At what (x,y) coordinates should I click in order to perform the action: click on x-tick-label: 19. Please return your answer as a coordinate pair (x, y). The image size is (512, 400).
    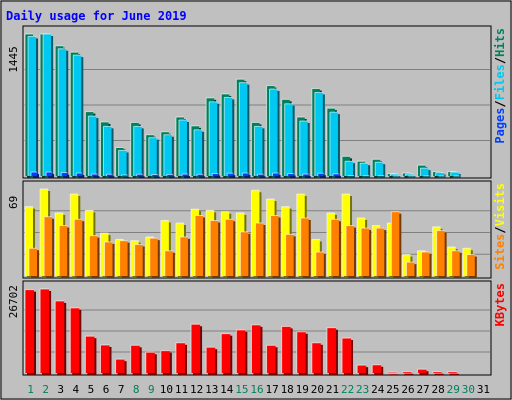
    Looking at the image, I should click on (302, 389).